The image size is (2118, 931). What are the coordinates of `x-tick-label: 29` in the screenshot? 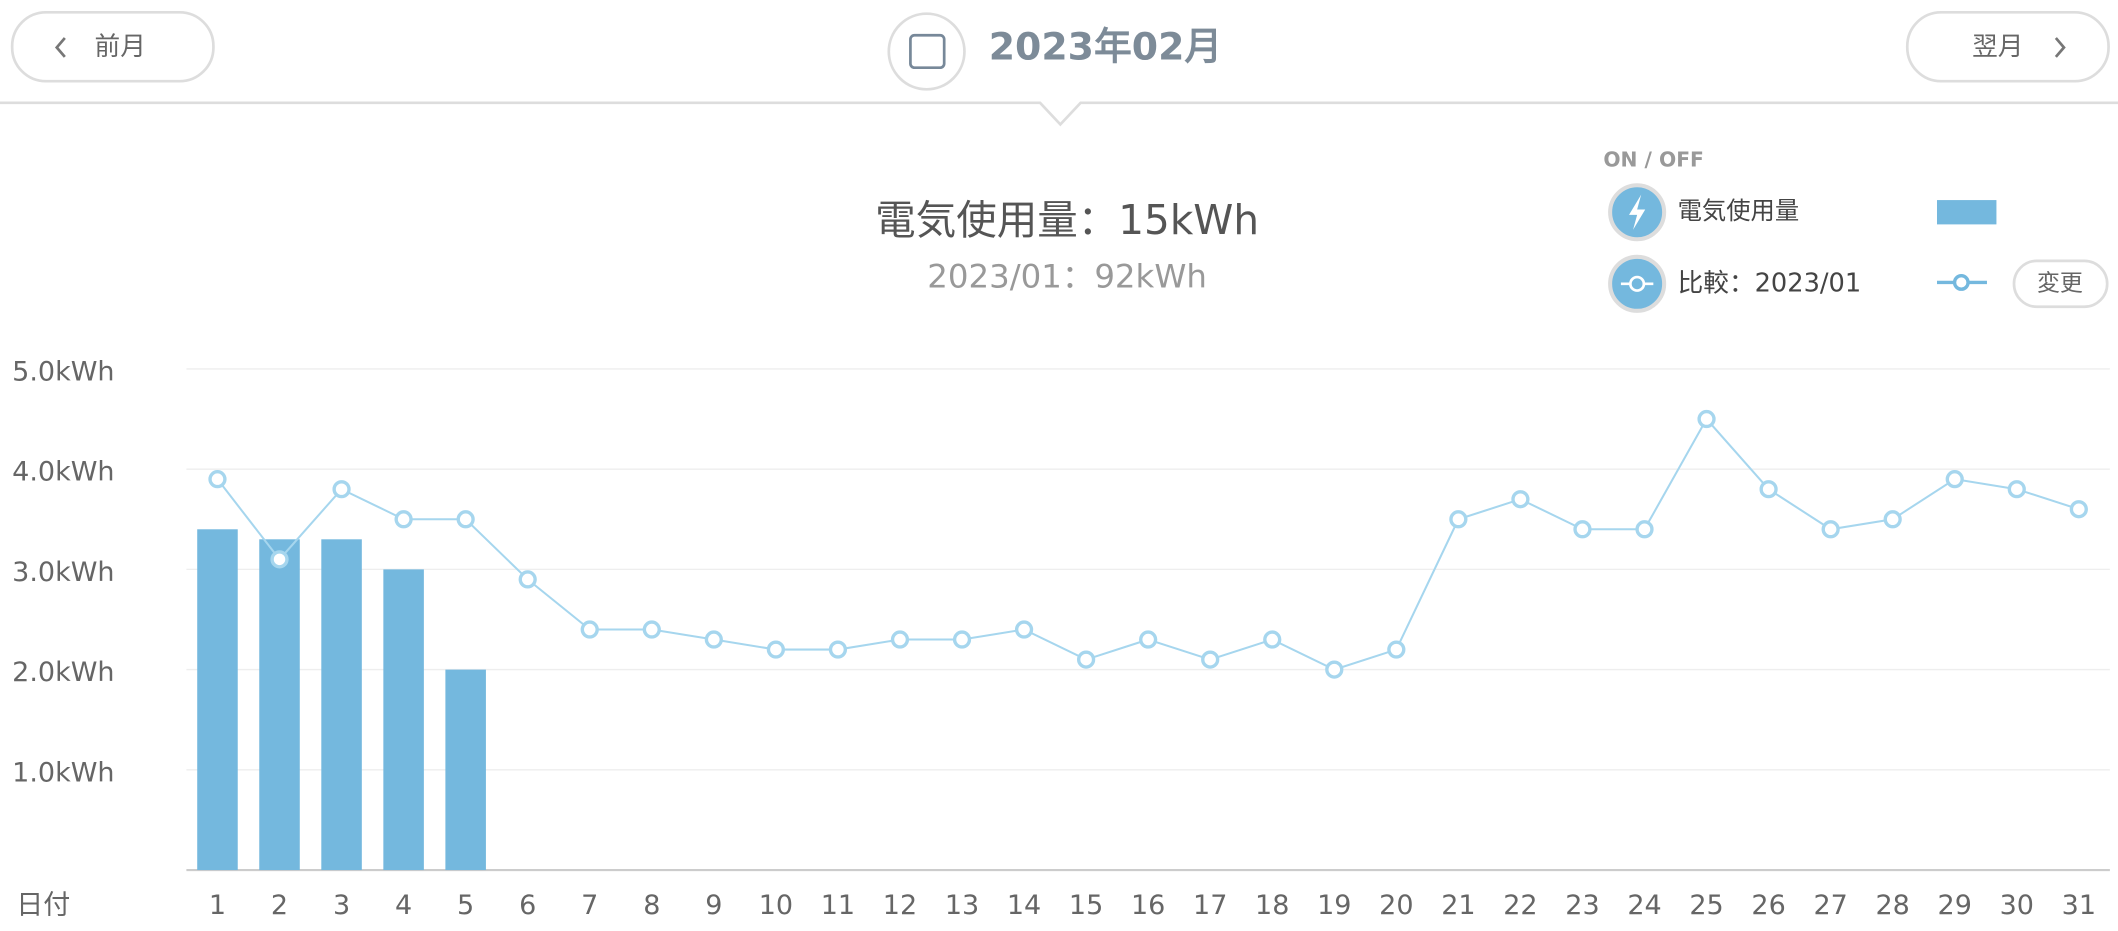 It's located at (1955, 905).